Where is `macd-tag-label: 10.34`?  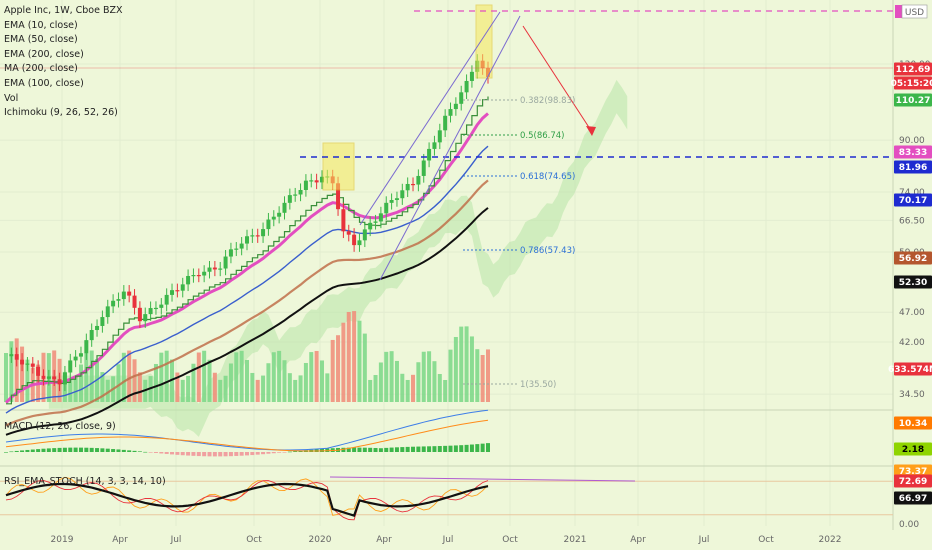
macd-tag-label: 10.34 is located at coordinates (913, 424).